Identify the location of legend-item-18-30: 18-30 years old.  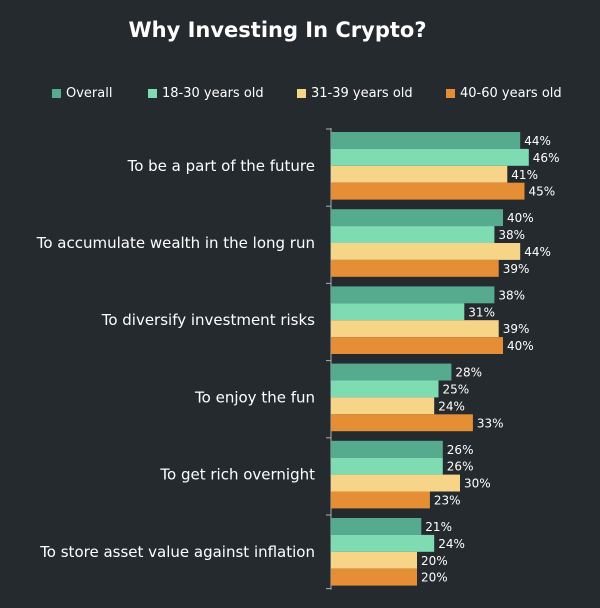
(206, 93).